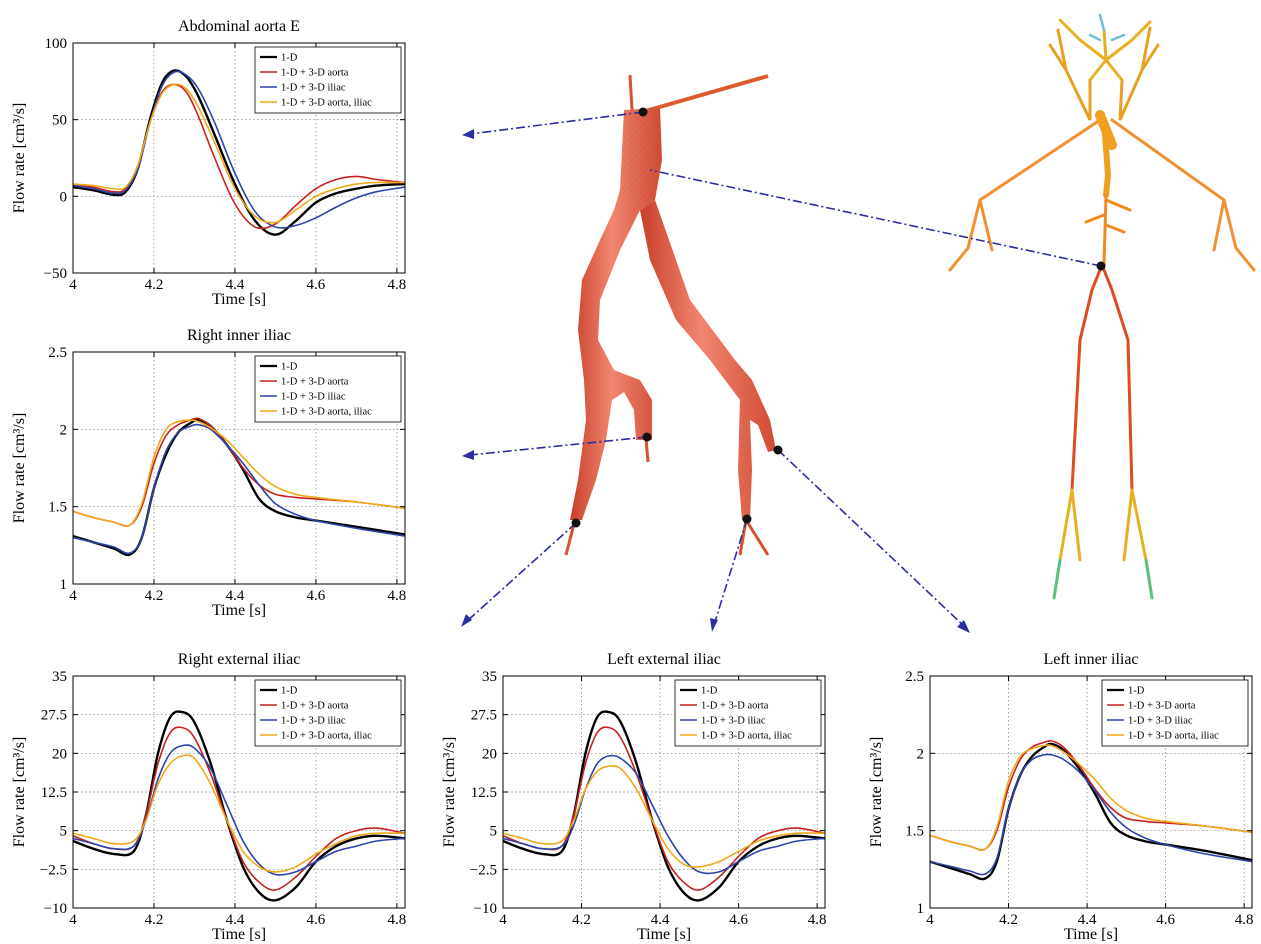 The image size is (1261, 944). I want to click on chart-title: Abdominal aorta E, so click(239, 26).